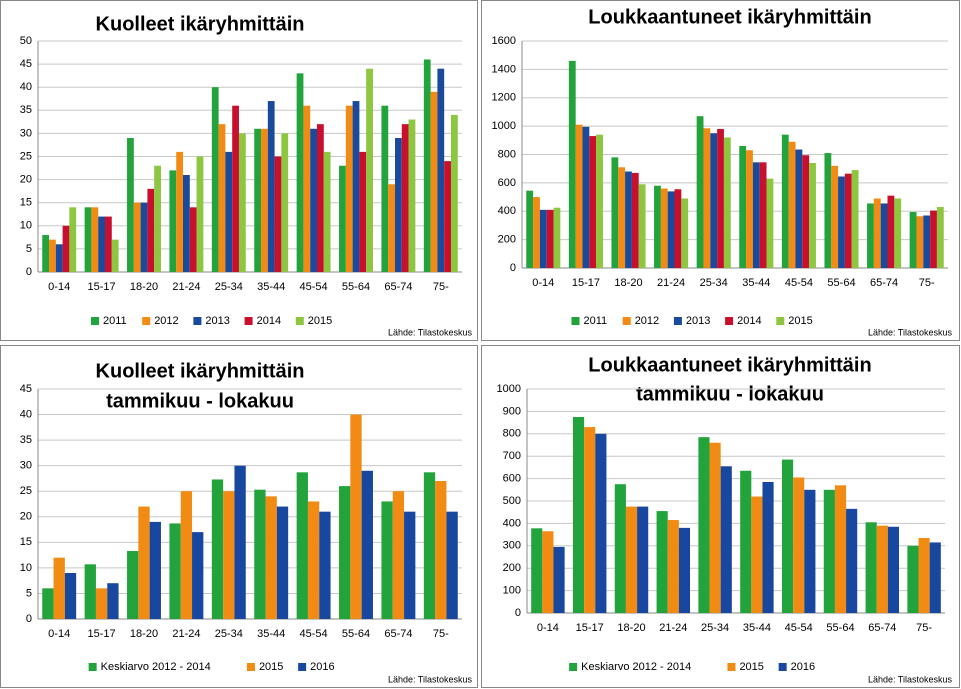 The image size is (961, 689). I want to click on y-tick-label: 300, so click(512, 546).